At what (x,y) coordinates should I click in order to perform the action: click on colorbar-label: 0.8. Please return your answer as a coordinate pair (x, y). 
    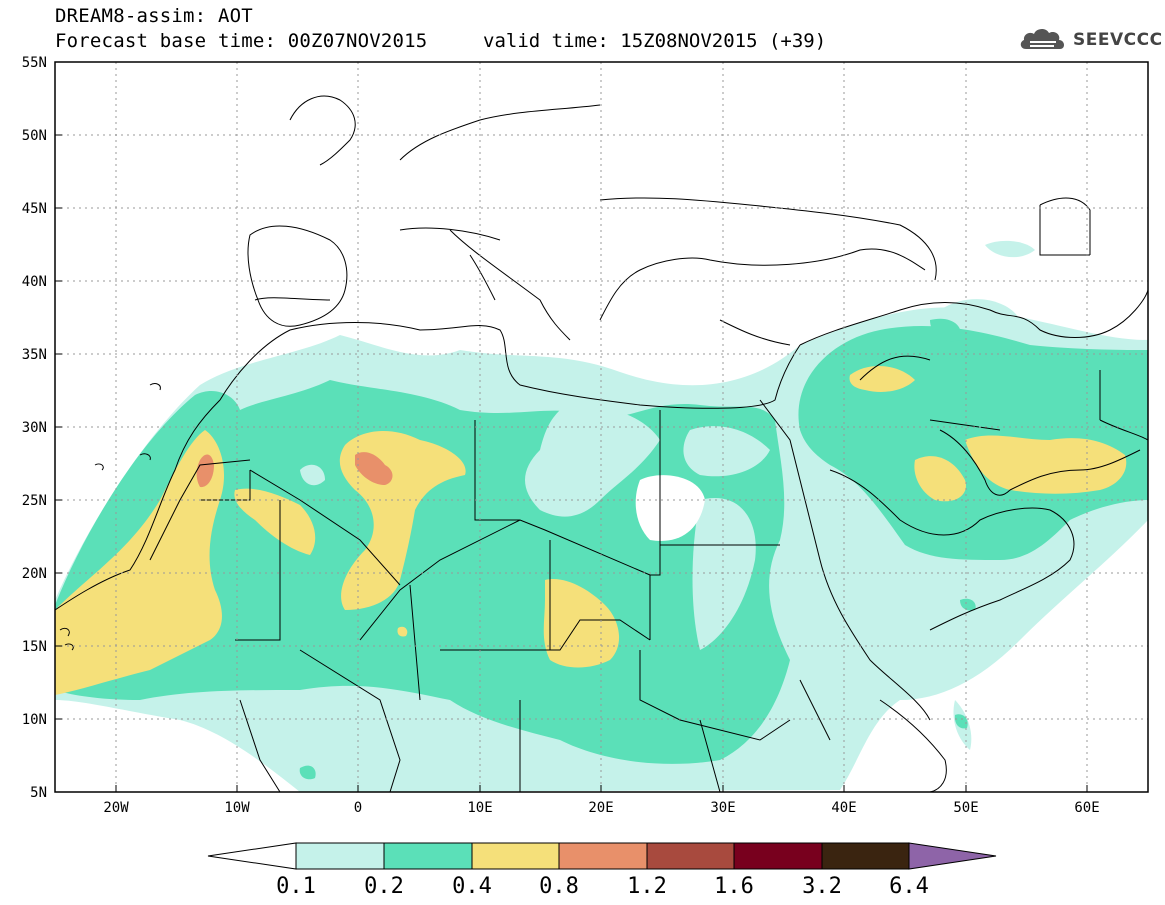
    Looking at the image, I should click on (559, 886).